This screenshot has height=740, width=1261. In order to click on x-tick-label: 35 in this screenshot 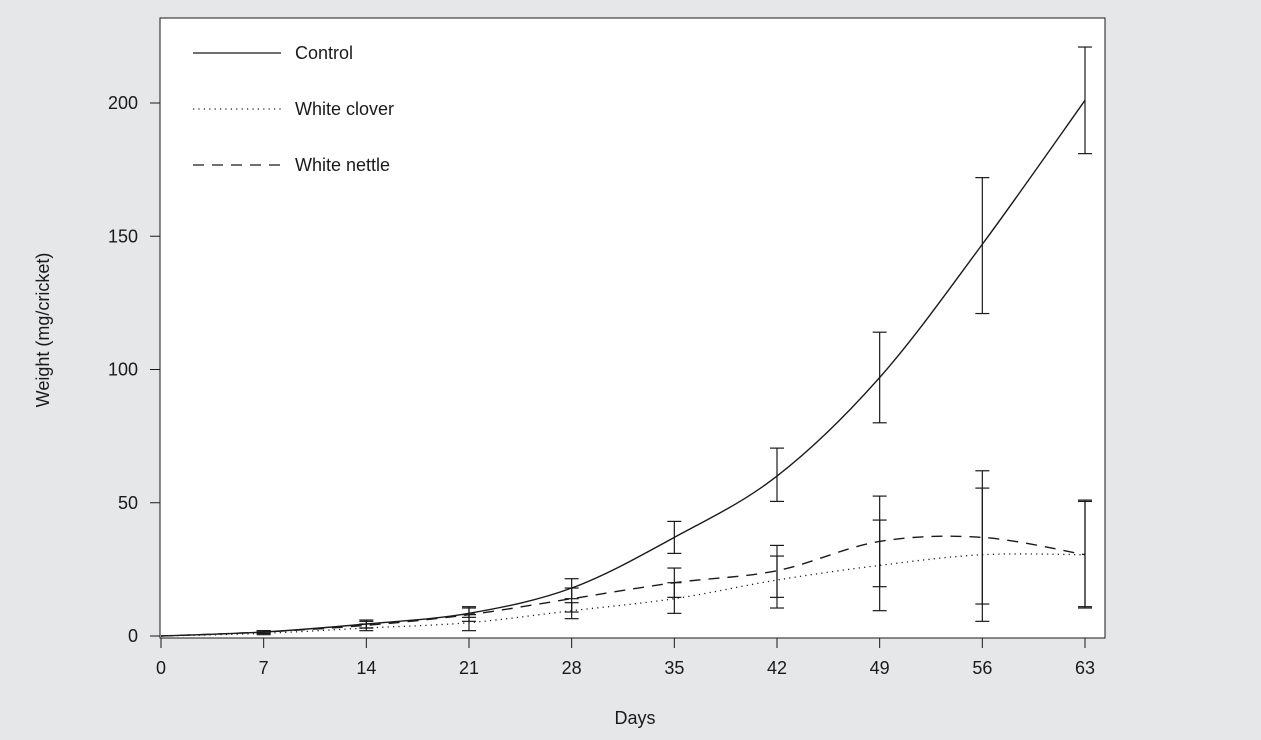, I will do `click(674, 668)`.